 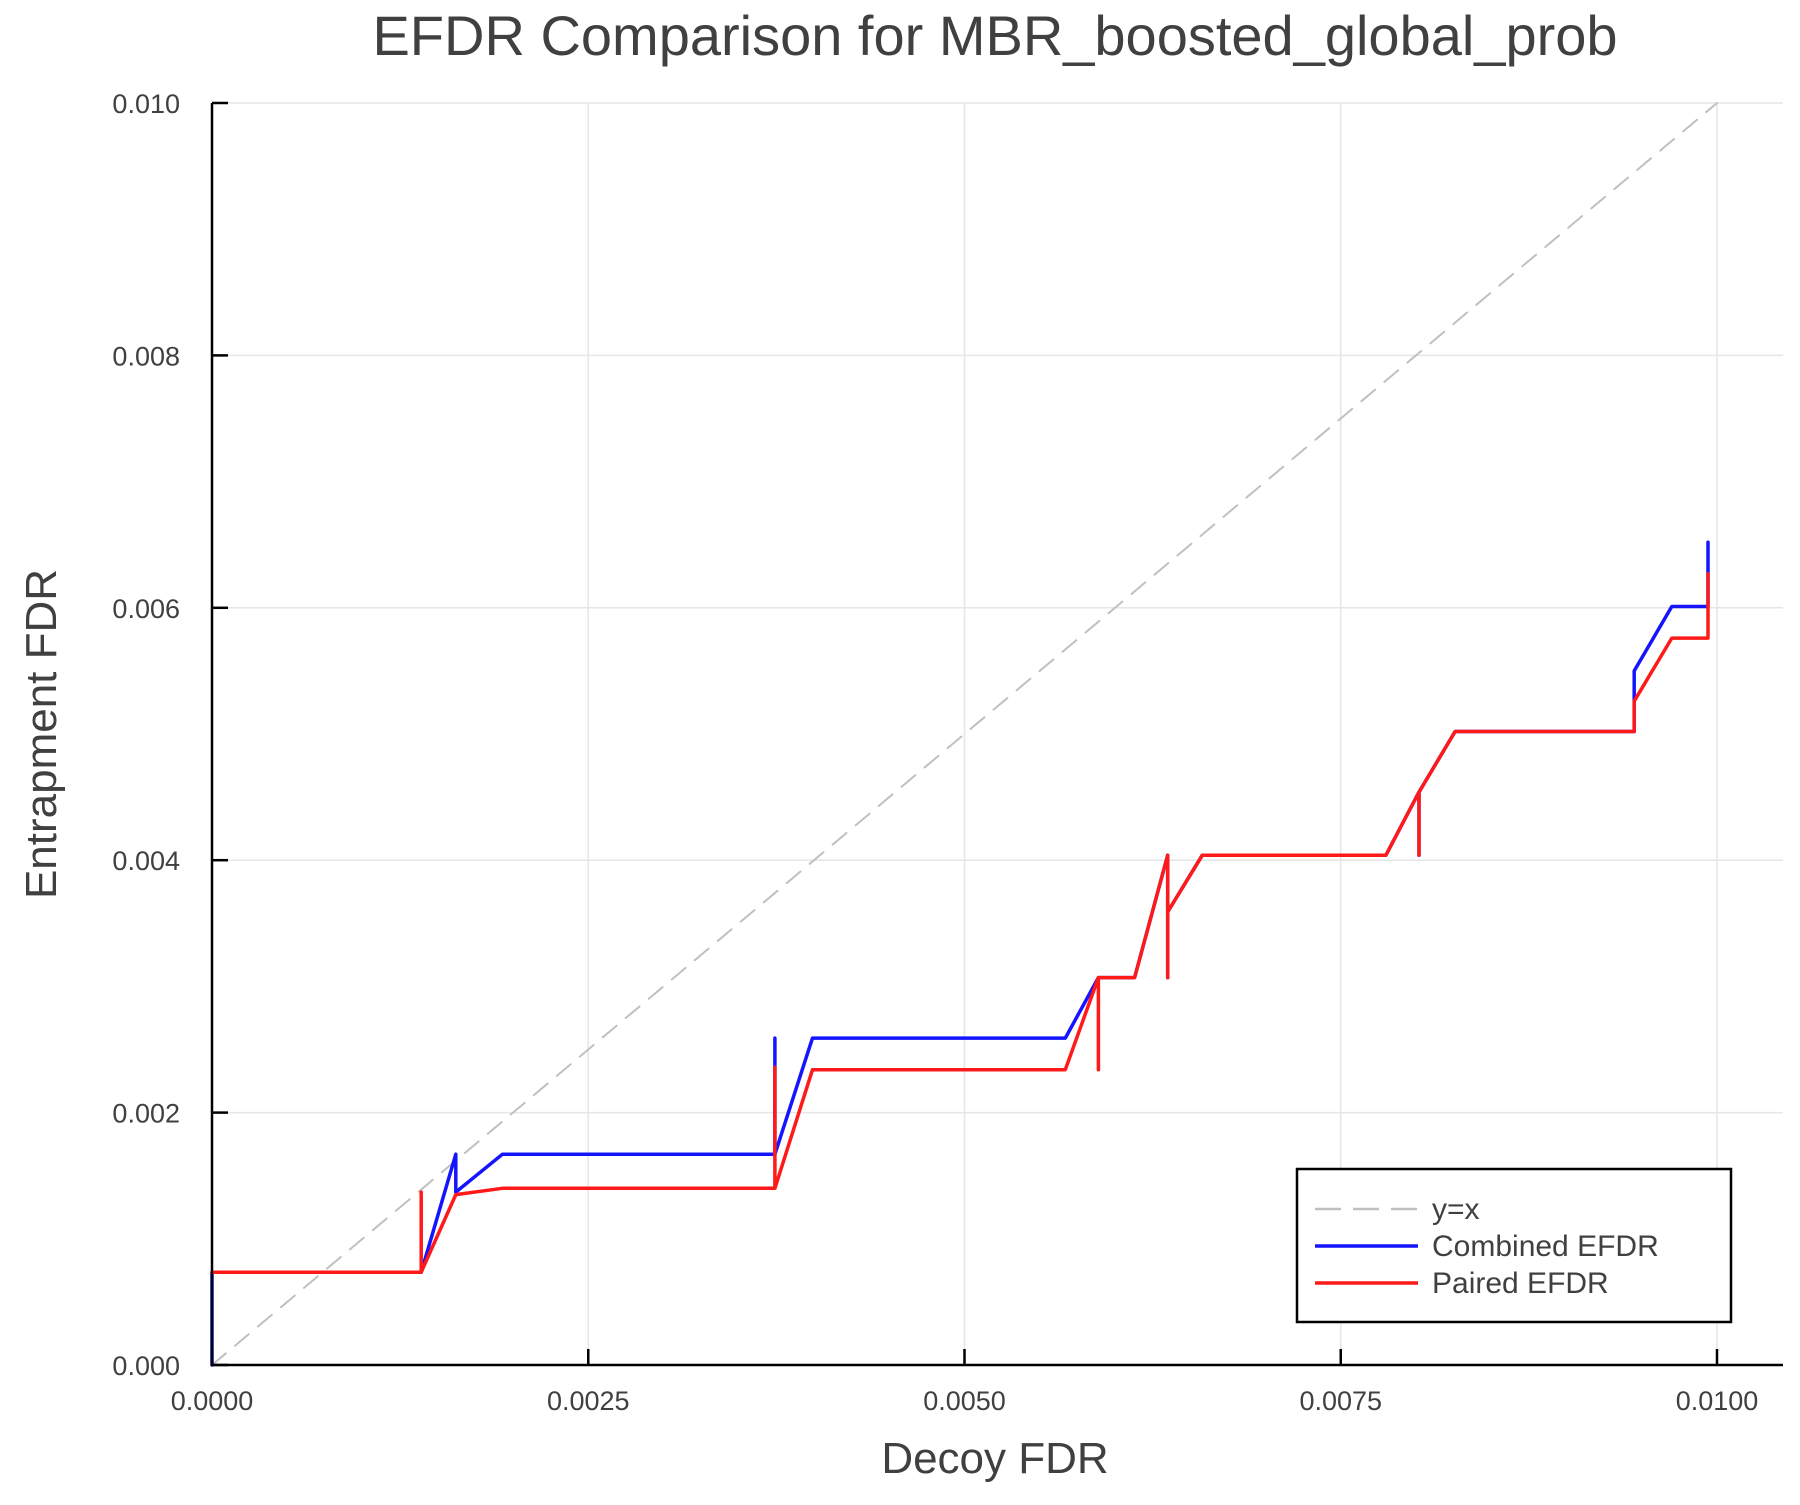 What do you see at coordinates (146, 609) in the screenshot?
I see `y-tick-label: 0.006` at bounding box center [146, 609].